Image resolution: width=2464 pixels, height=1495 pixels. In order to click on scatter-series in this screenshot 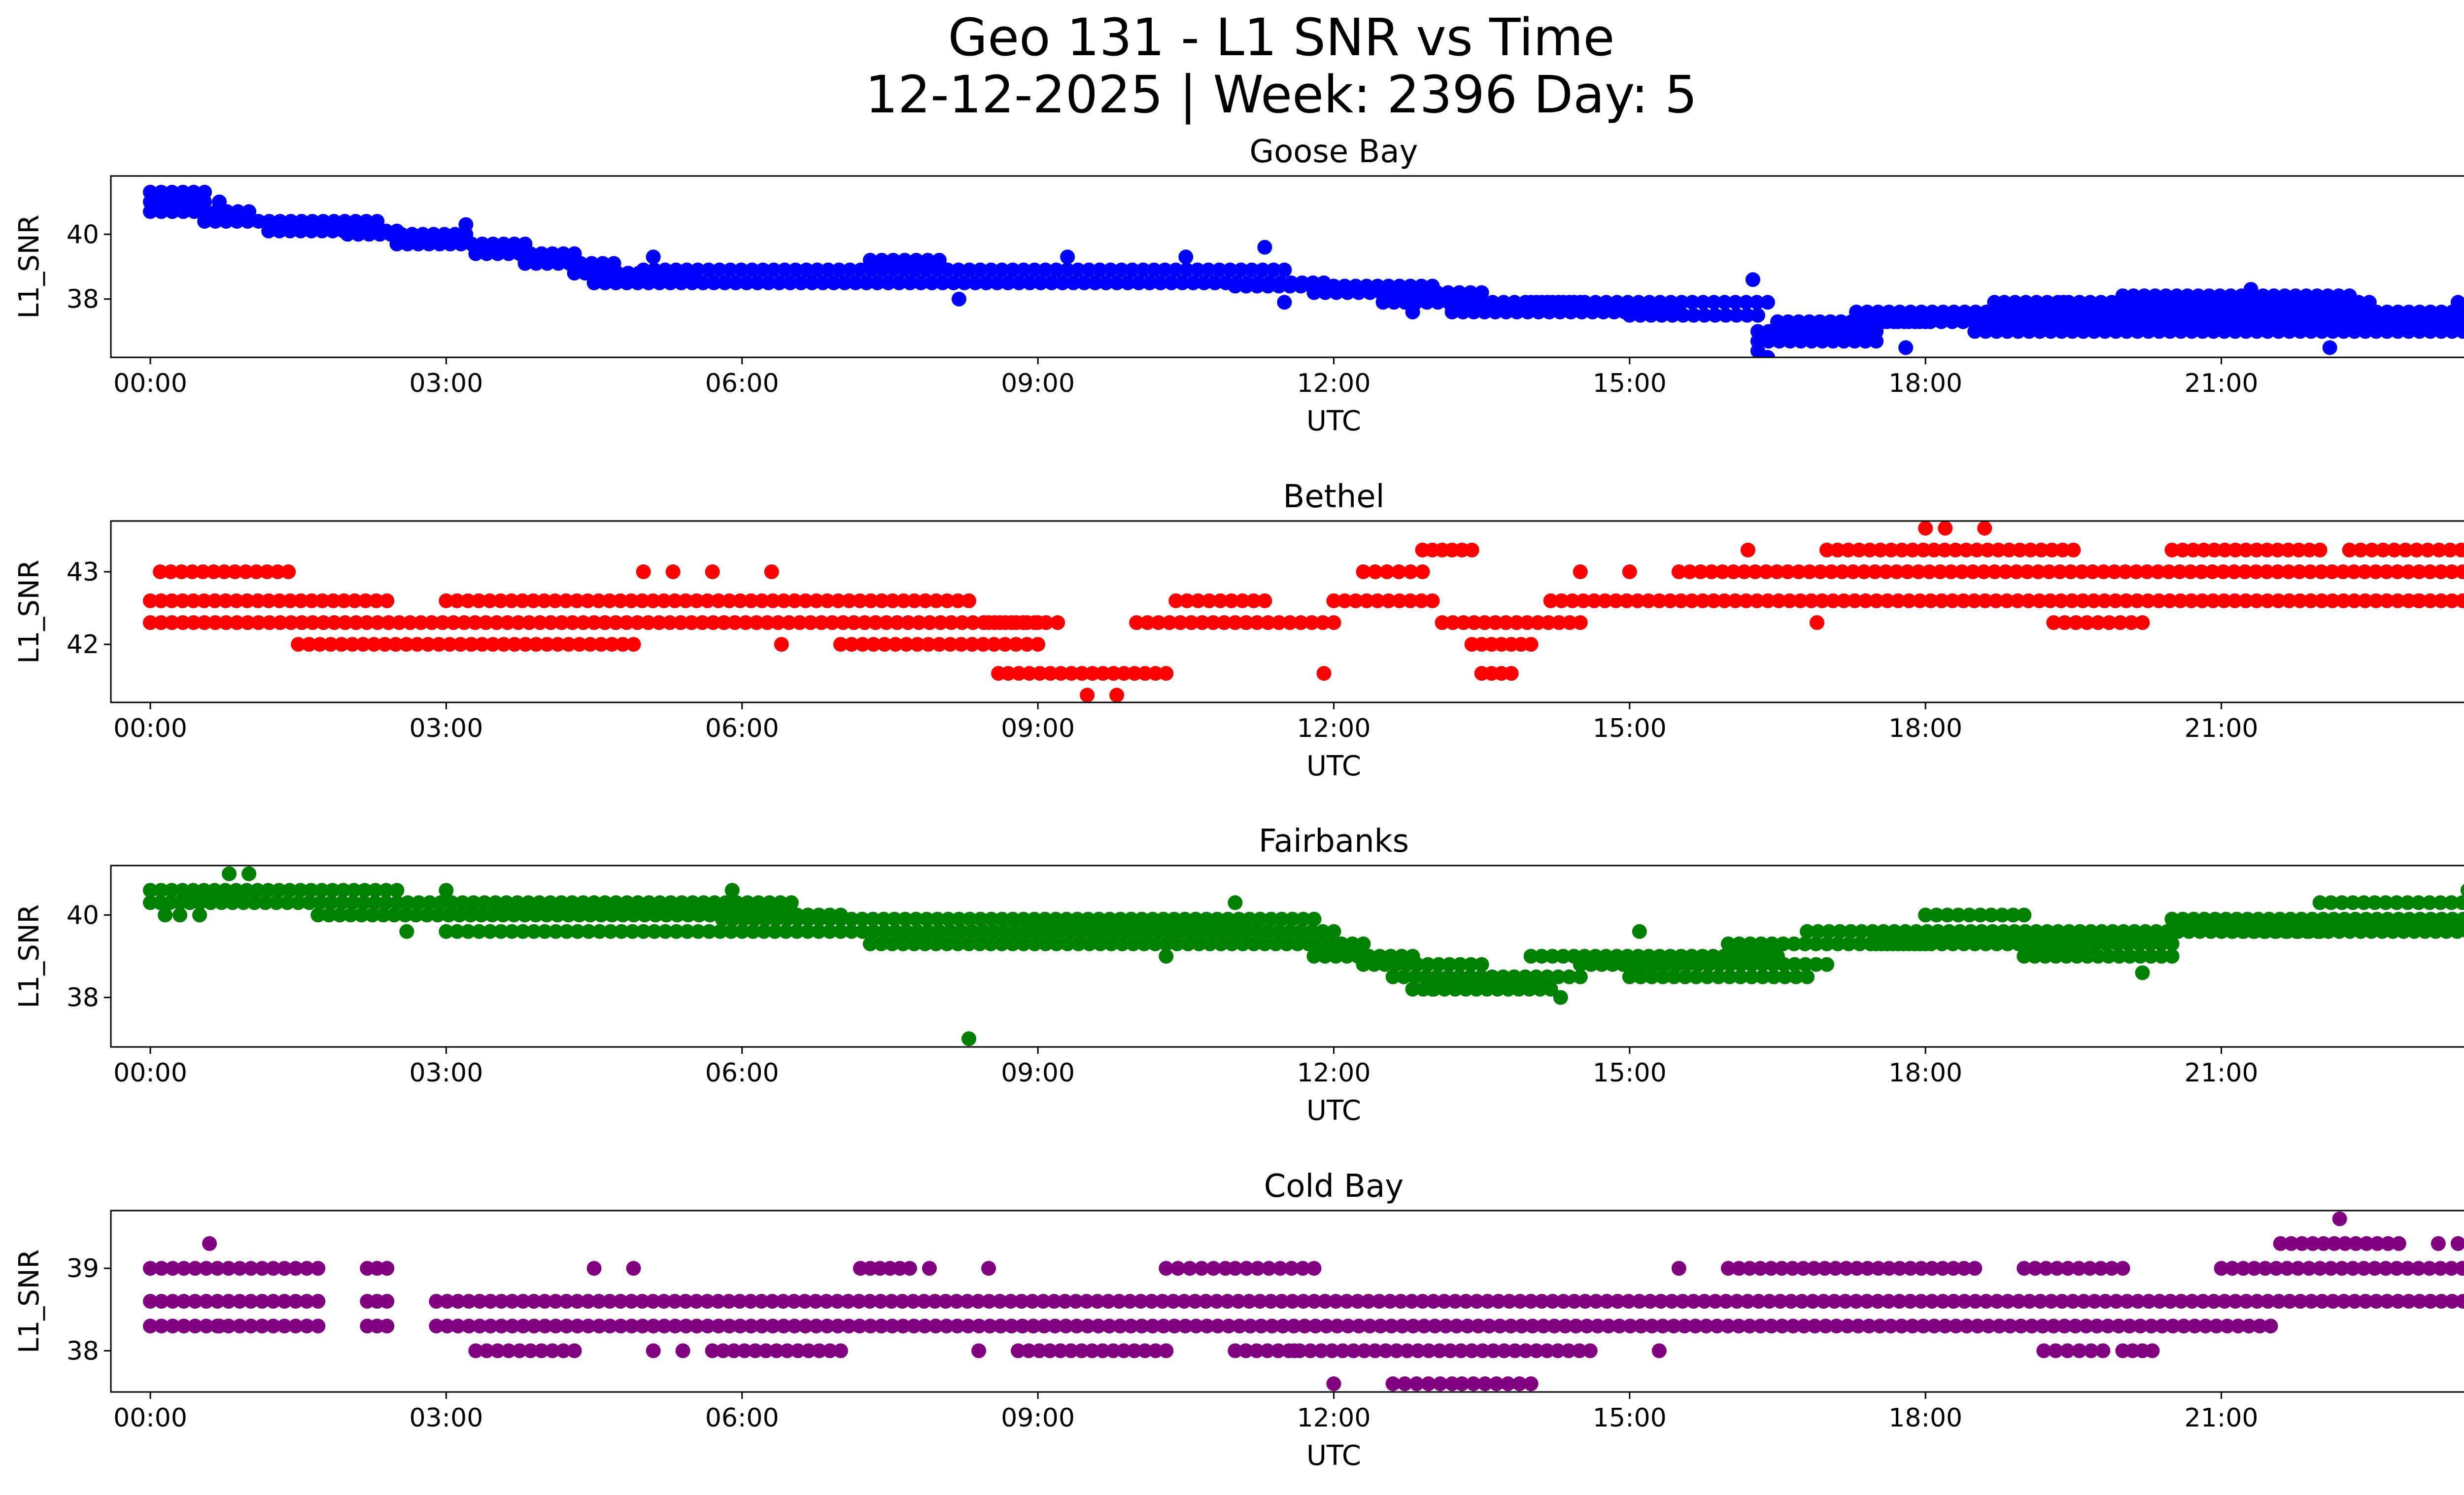, I will do `click(1303, 270)`.